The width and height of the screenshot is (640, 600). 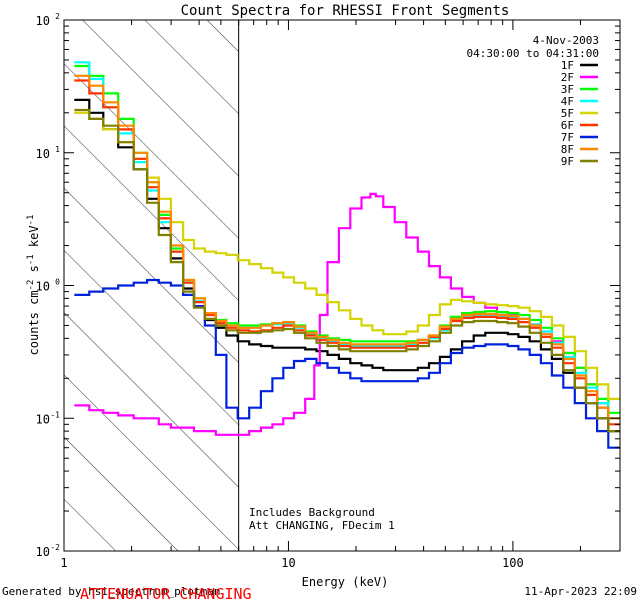 What do you see at coordinates (533, 53) in the screenshot?
I see `time-range-label: 04:30:00 to 04:31:00` at bounding box center [533, 53].